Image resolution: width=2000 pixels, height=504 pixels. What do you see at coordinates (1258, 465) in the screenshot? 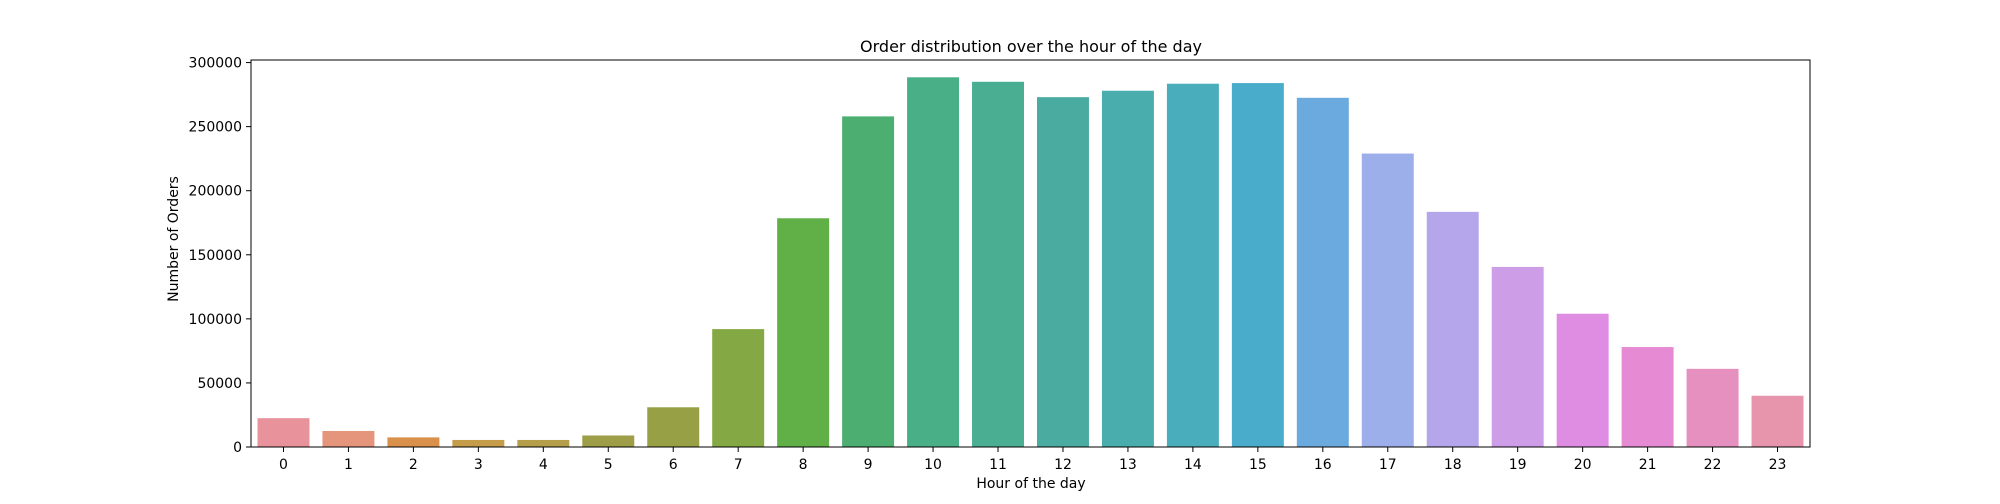
I see `x-tick-label: 15` at bounding box center [1258, 465].